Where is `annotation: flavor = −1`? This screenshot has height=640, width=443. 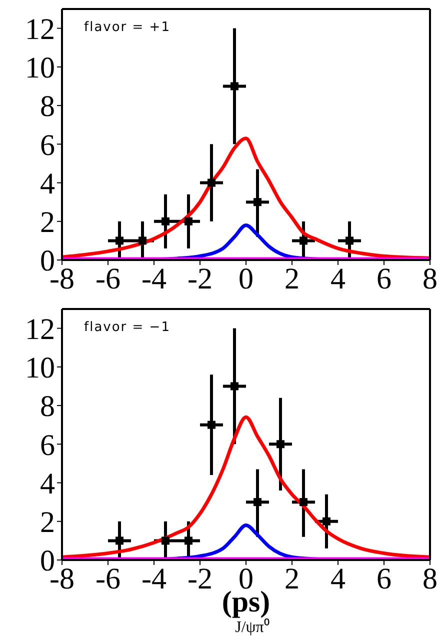 annotation: flavor = −1 is located at coordinates (127, 327).